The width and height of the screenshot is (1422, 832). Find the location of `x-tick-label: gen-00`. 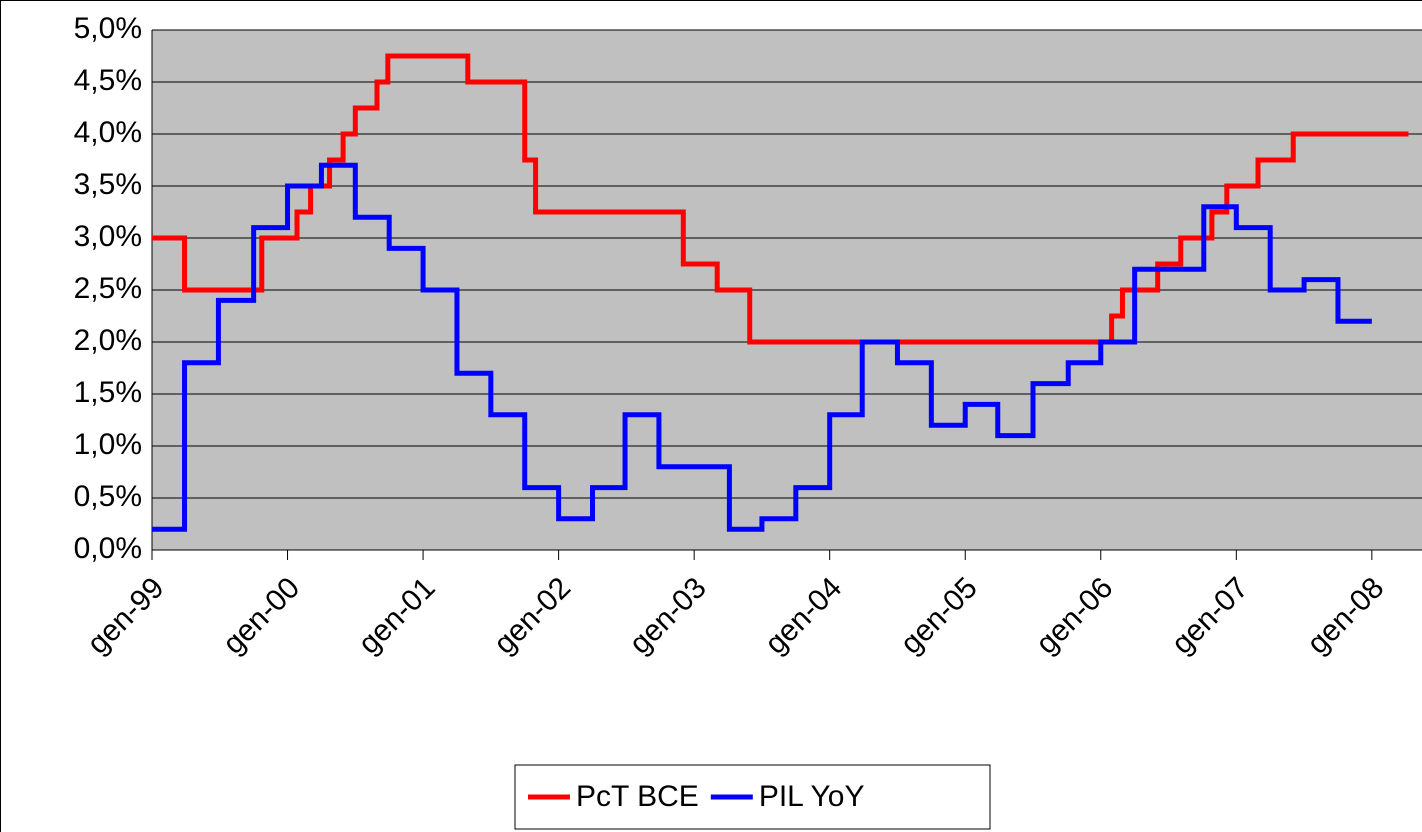

x-tick-label: gen-00 is located at coordinates (261, 615).